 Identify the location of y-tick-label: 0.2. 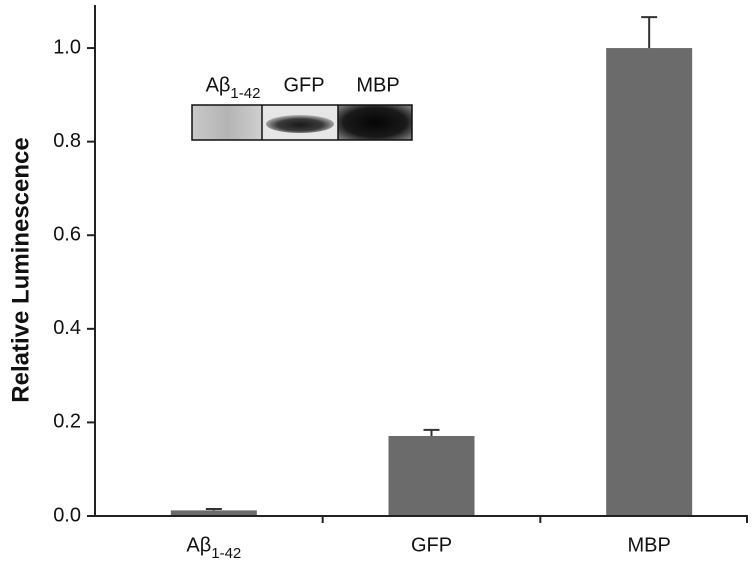
(67, 422).